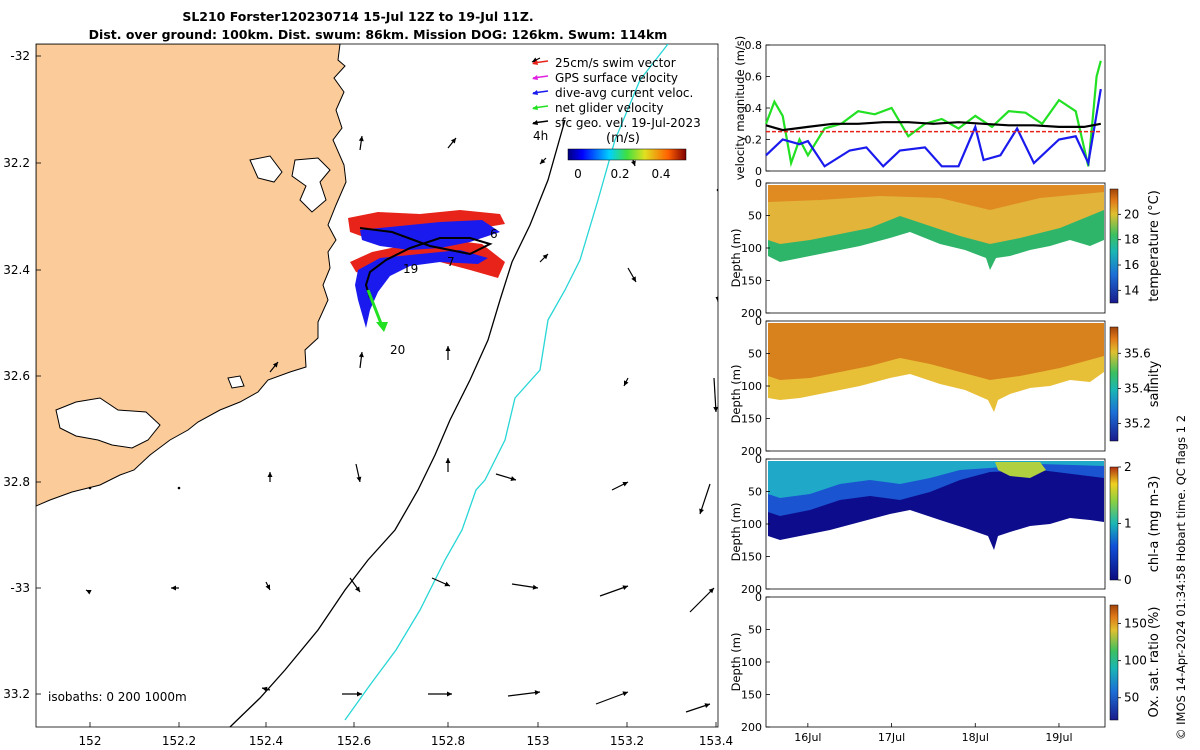 This screenshot has width=1200, height=750. What do you see at coordinates (406, 735) in the screenshot?
I see `map-x-axis: 152 152.2 152.4 152.6 152.8 153 153.2 153.4` at bounding box center [406, 735].